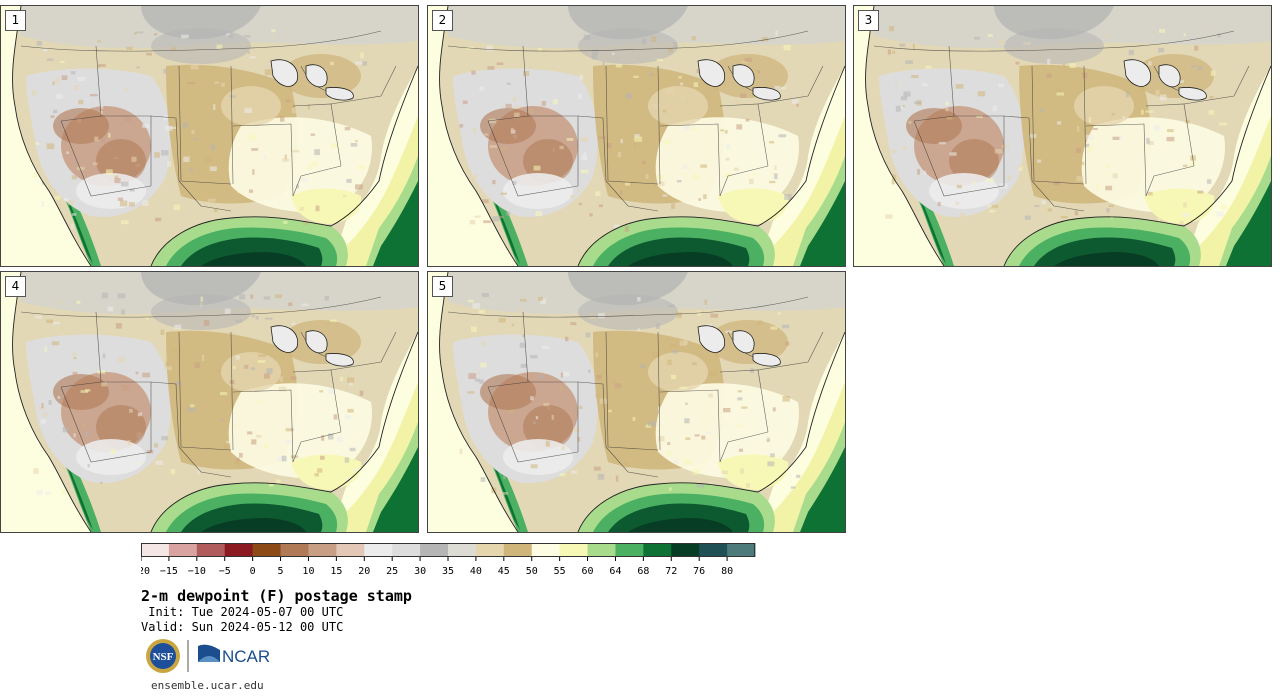  What do you see at coordinates (448, 571) in the screenshot?
I see `colorbar-tick-label: 35` at bounding box center [448, 571].